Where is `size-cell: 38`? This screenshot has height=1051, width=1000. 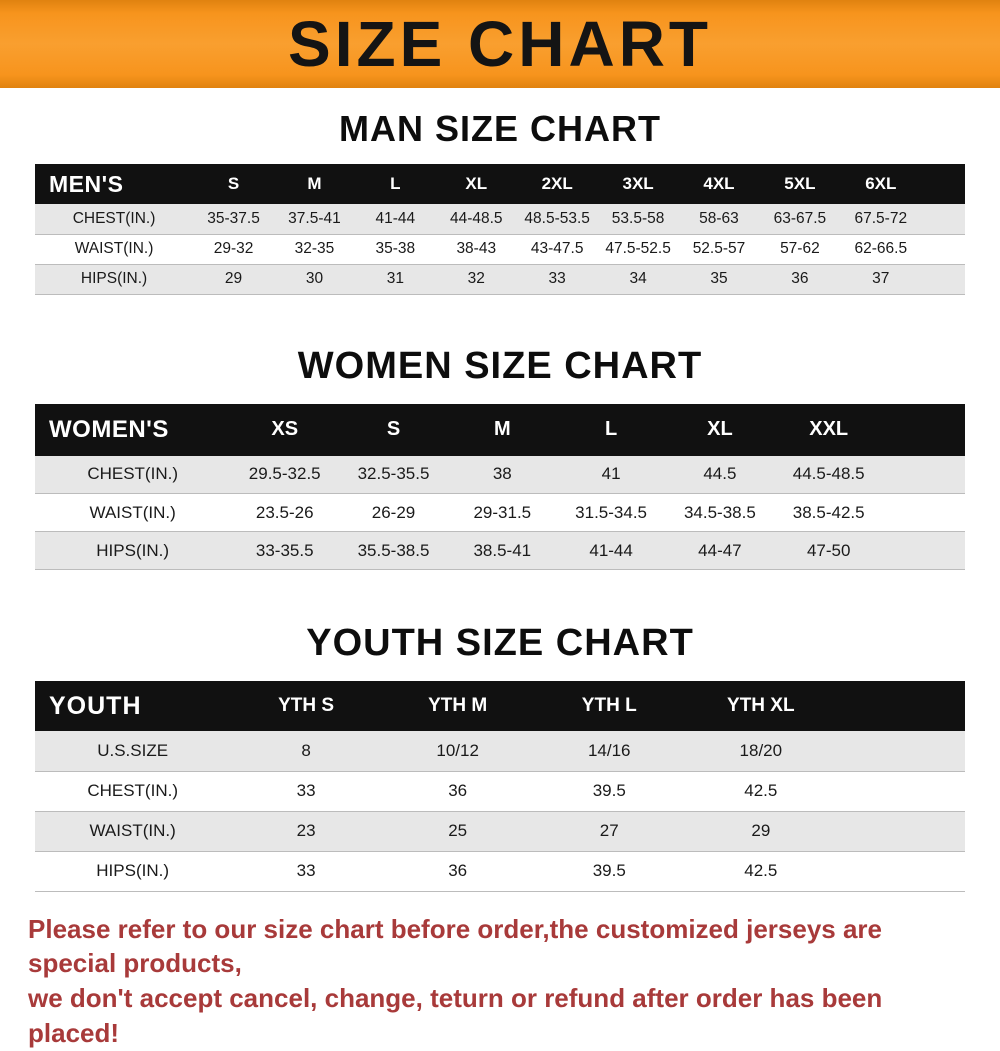
size-cell: 38 is located at coordinates (502, 474).